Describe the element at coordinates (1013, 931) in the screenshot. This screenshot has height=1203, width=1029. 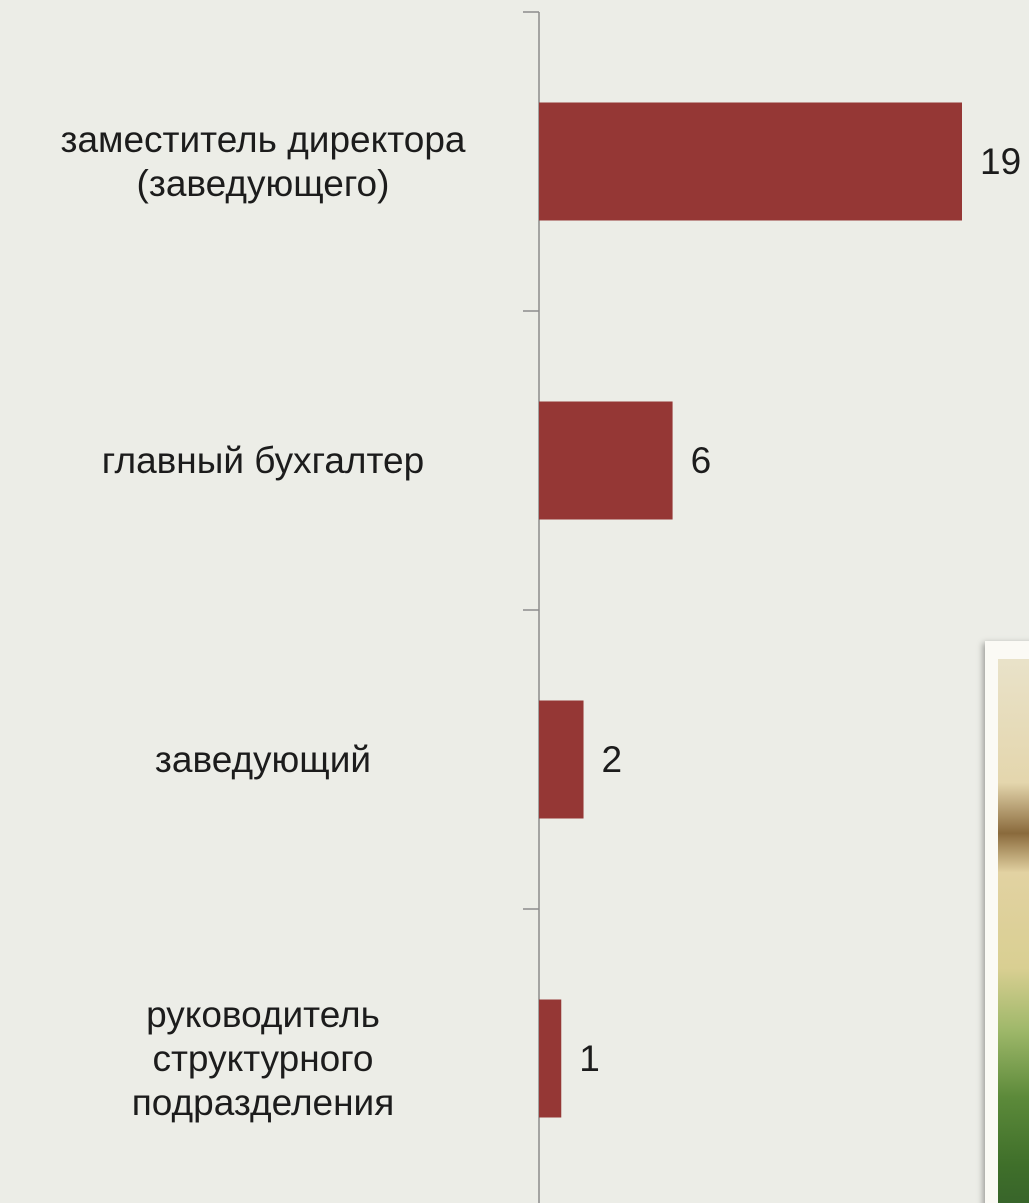
I see `photo-content` at that location.